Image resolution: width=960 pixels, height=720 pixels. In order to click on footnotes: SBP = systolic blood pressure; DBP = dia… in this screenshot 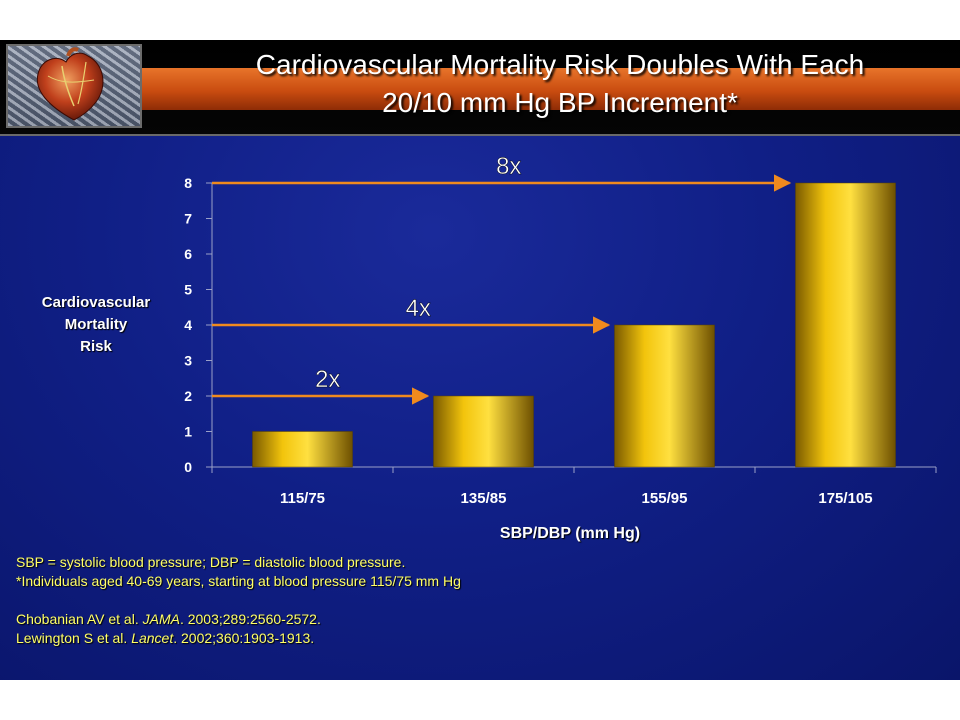, I will do `click(466, 600)`.